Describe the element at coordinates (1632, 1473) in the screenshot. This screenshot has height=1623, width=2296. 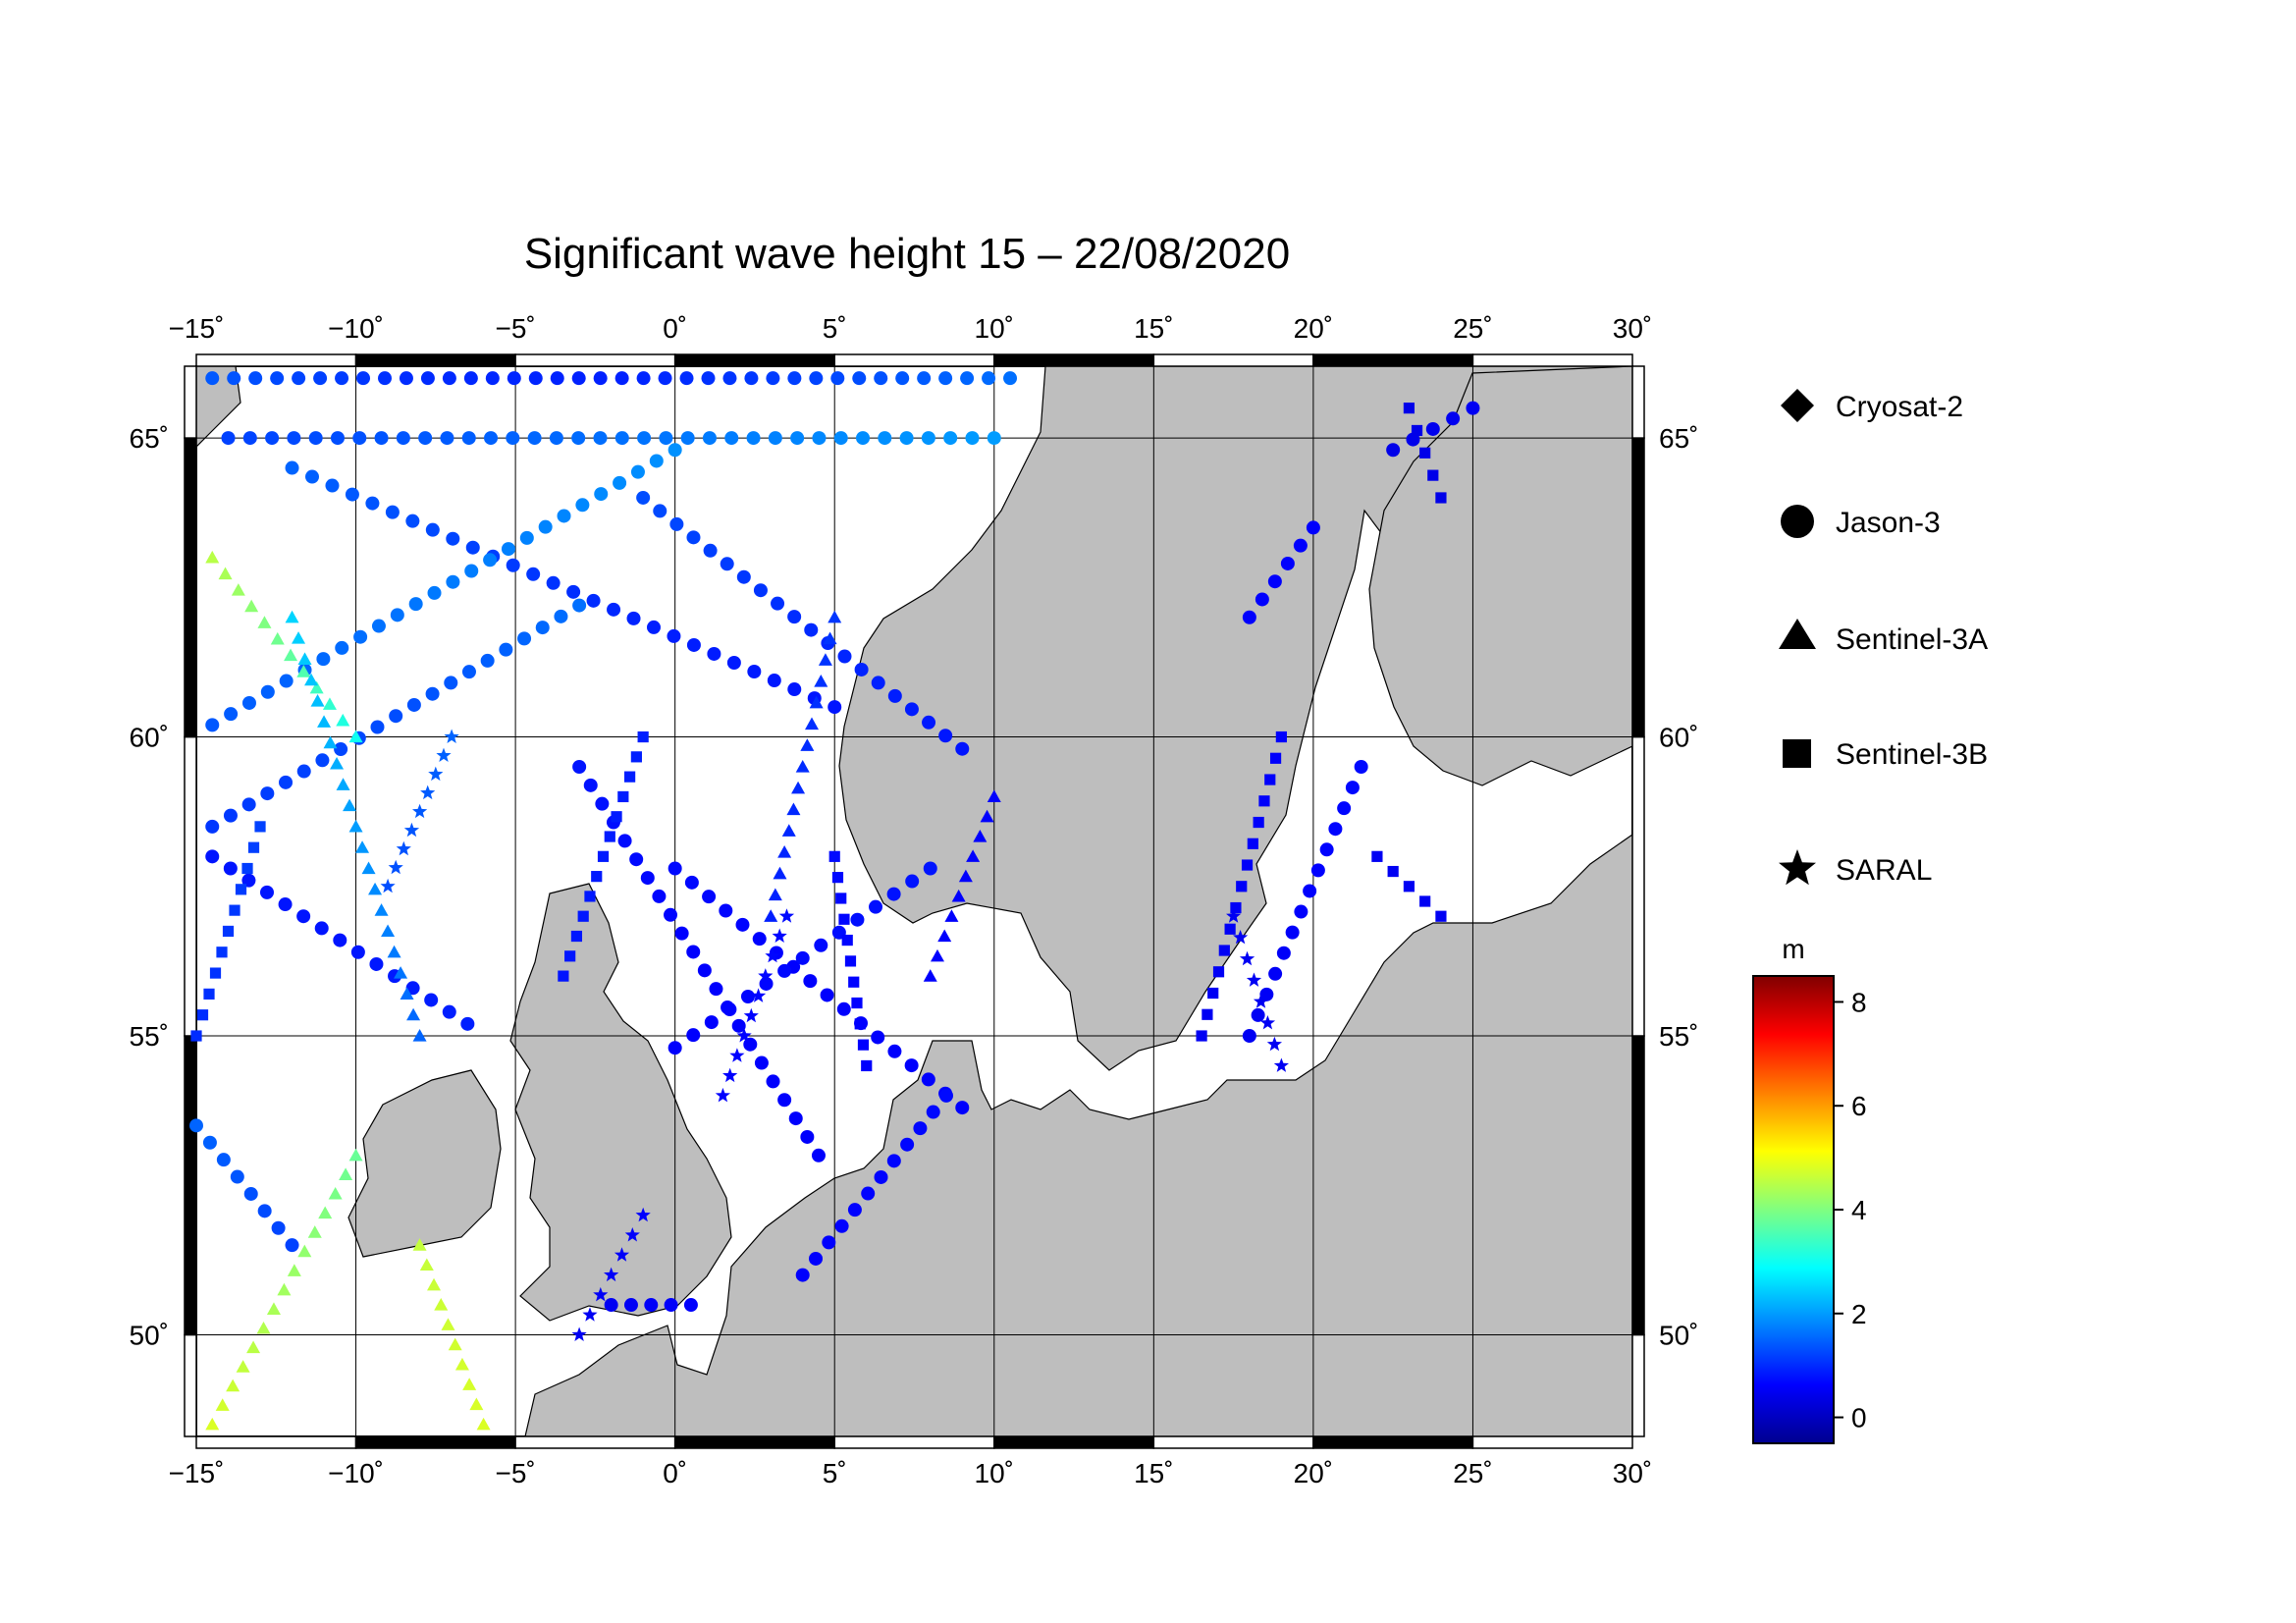
I see `lon-tick-label: 30˚` at that location.